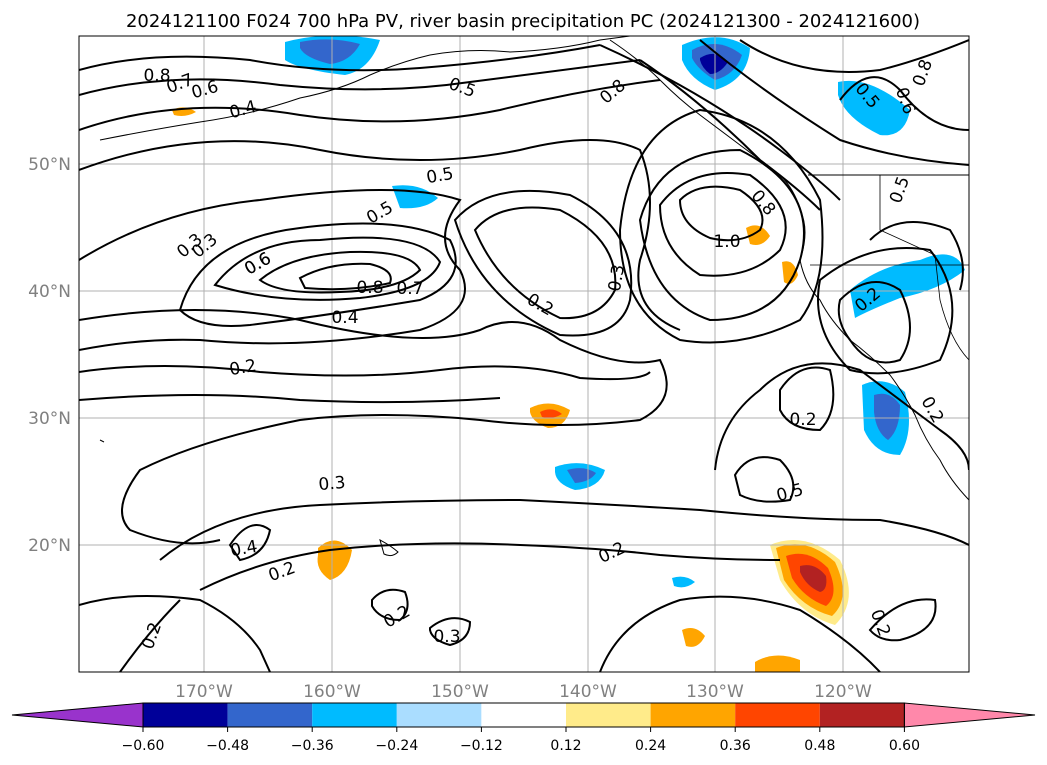 This screenshot has width=1047, height=765. I want to click on colorbar-extend-high, so click(969, 715).